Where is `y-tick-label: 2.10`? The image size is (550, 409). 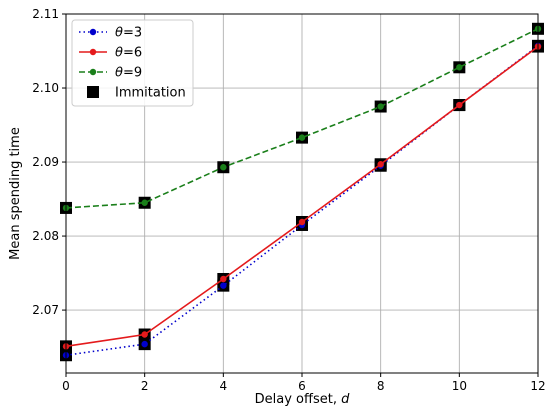
y-tick-label: 2.10 is located at coordinates (45, 88).